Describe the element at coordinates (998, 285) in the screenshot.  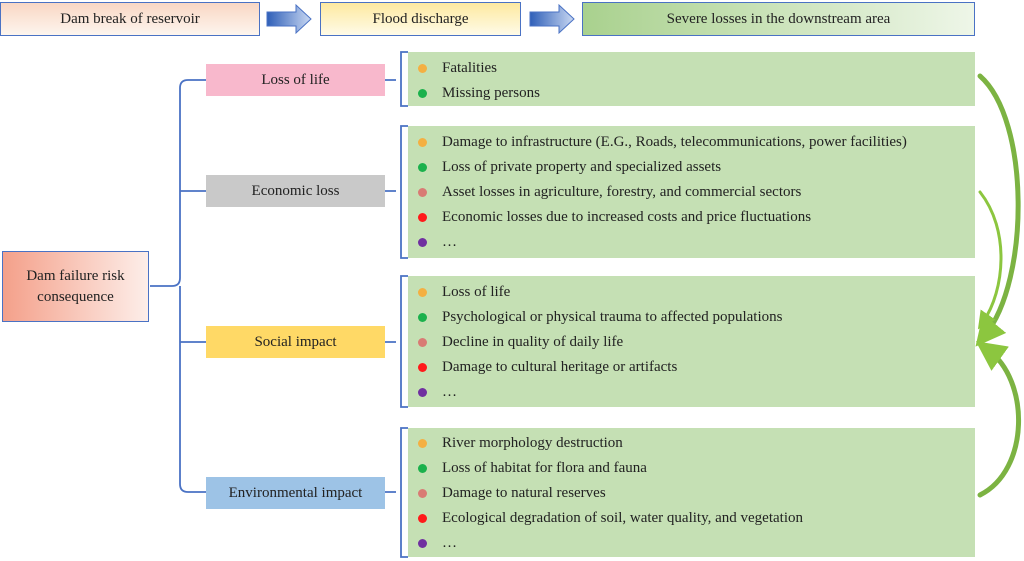
I see `feedback-arrows` at that location.